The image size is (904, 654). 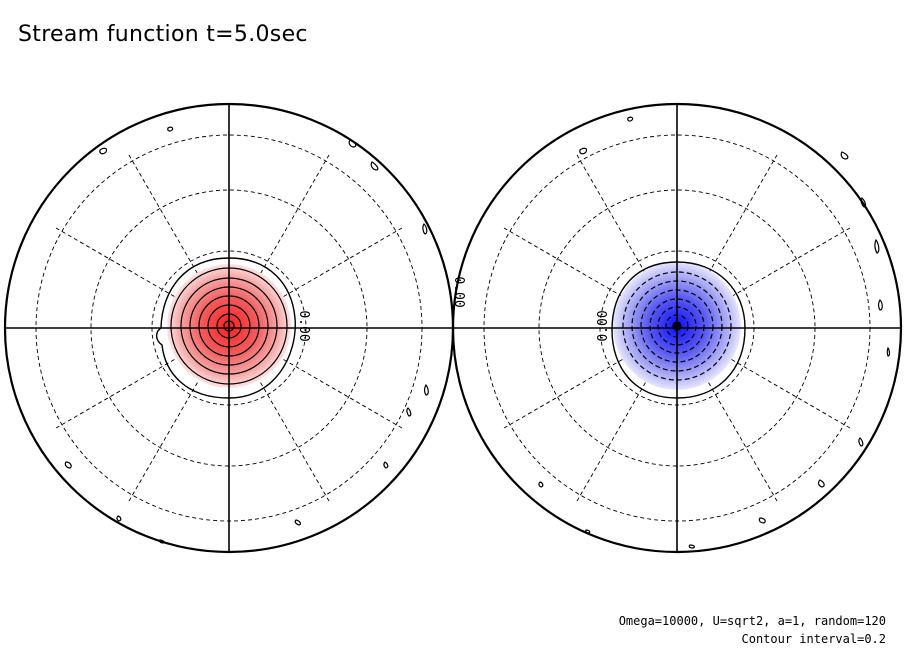 What do you see at coordinates (814, 639) in the screenshot?
I see `contour-interval-note: Contour interval=0.2` at bounding box center [814, 639].